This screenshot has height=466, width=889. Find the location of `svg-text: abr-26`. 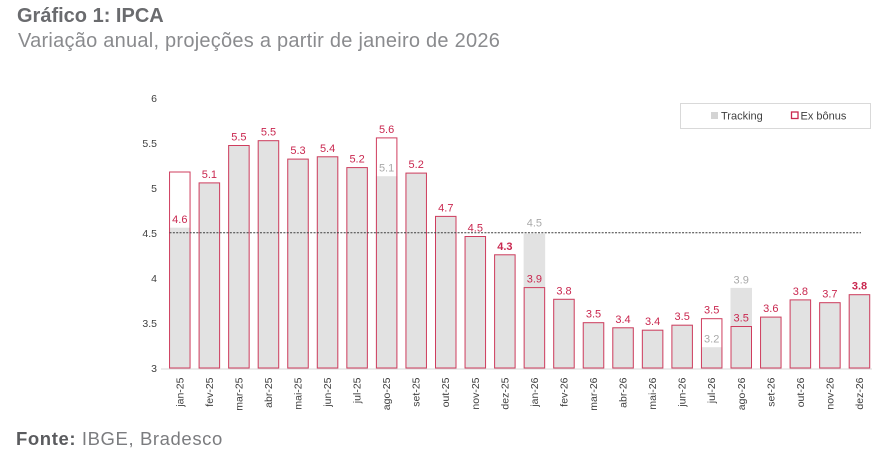

svg-text: abr-26 is located at coordinates (624, 392).